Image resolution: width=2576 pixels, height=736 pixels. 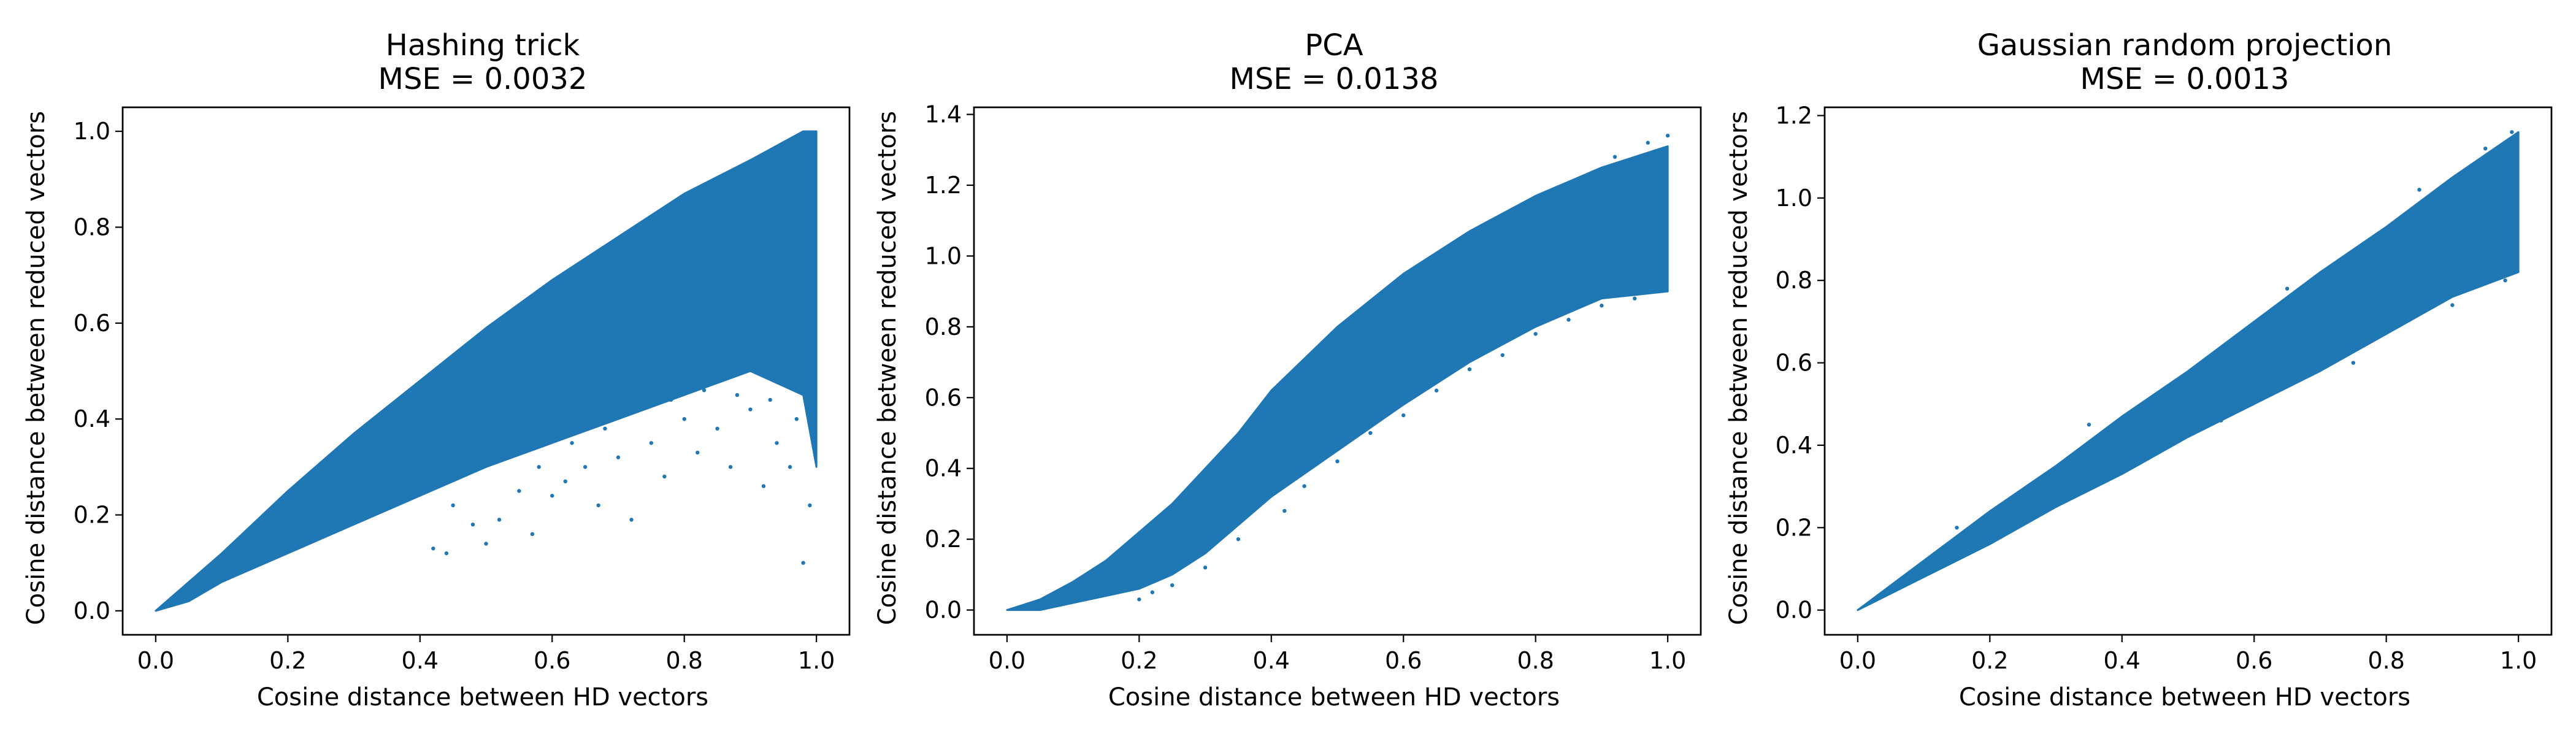 What do you see at coordinates (92, 515) in the screenshot?
I see `y-tick-label: 0.2` at bounding box center [92, 515].